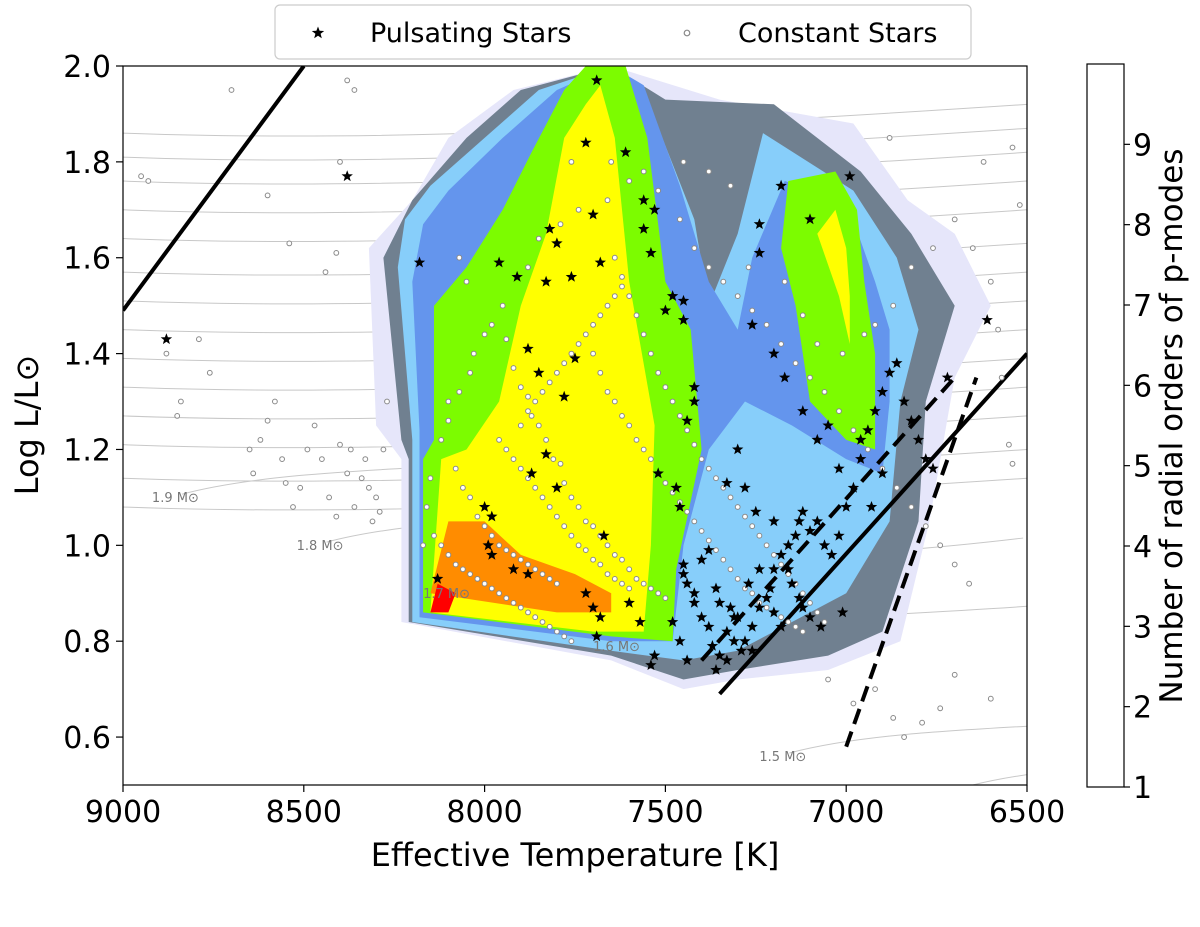  Describe the element at coordinates (87, 642) in the screenshot. I see `y-tick-label: 0.8` at that location.